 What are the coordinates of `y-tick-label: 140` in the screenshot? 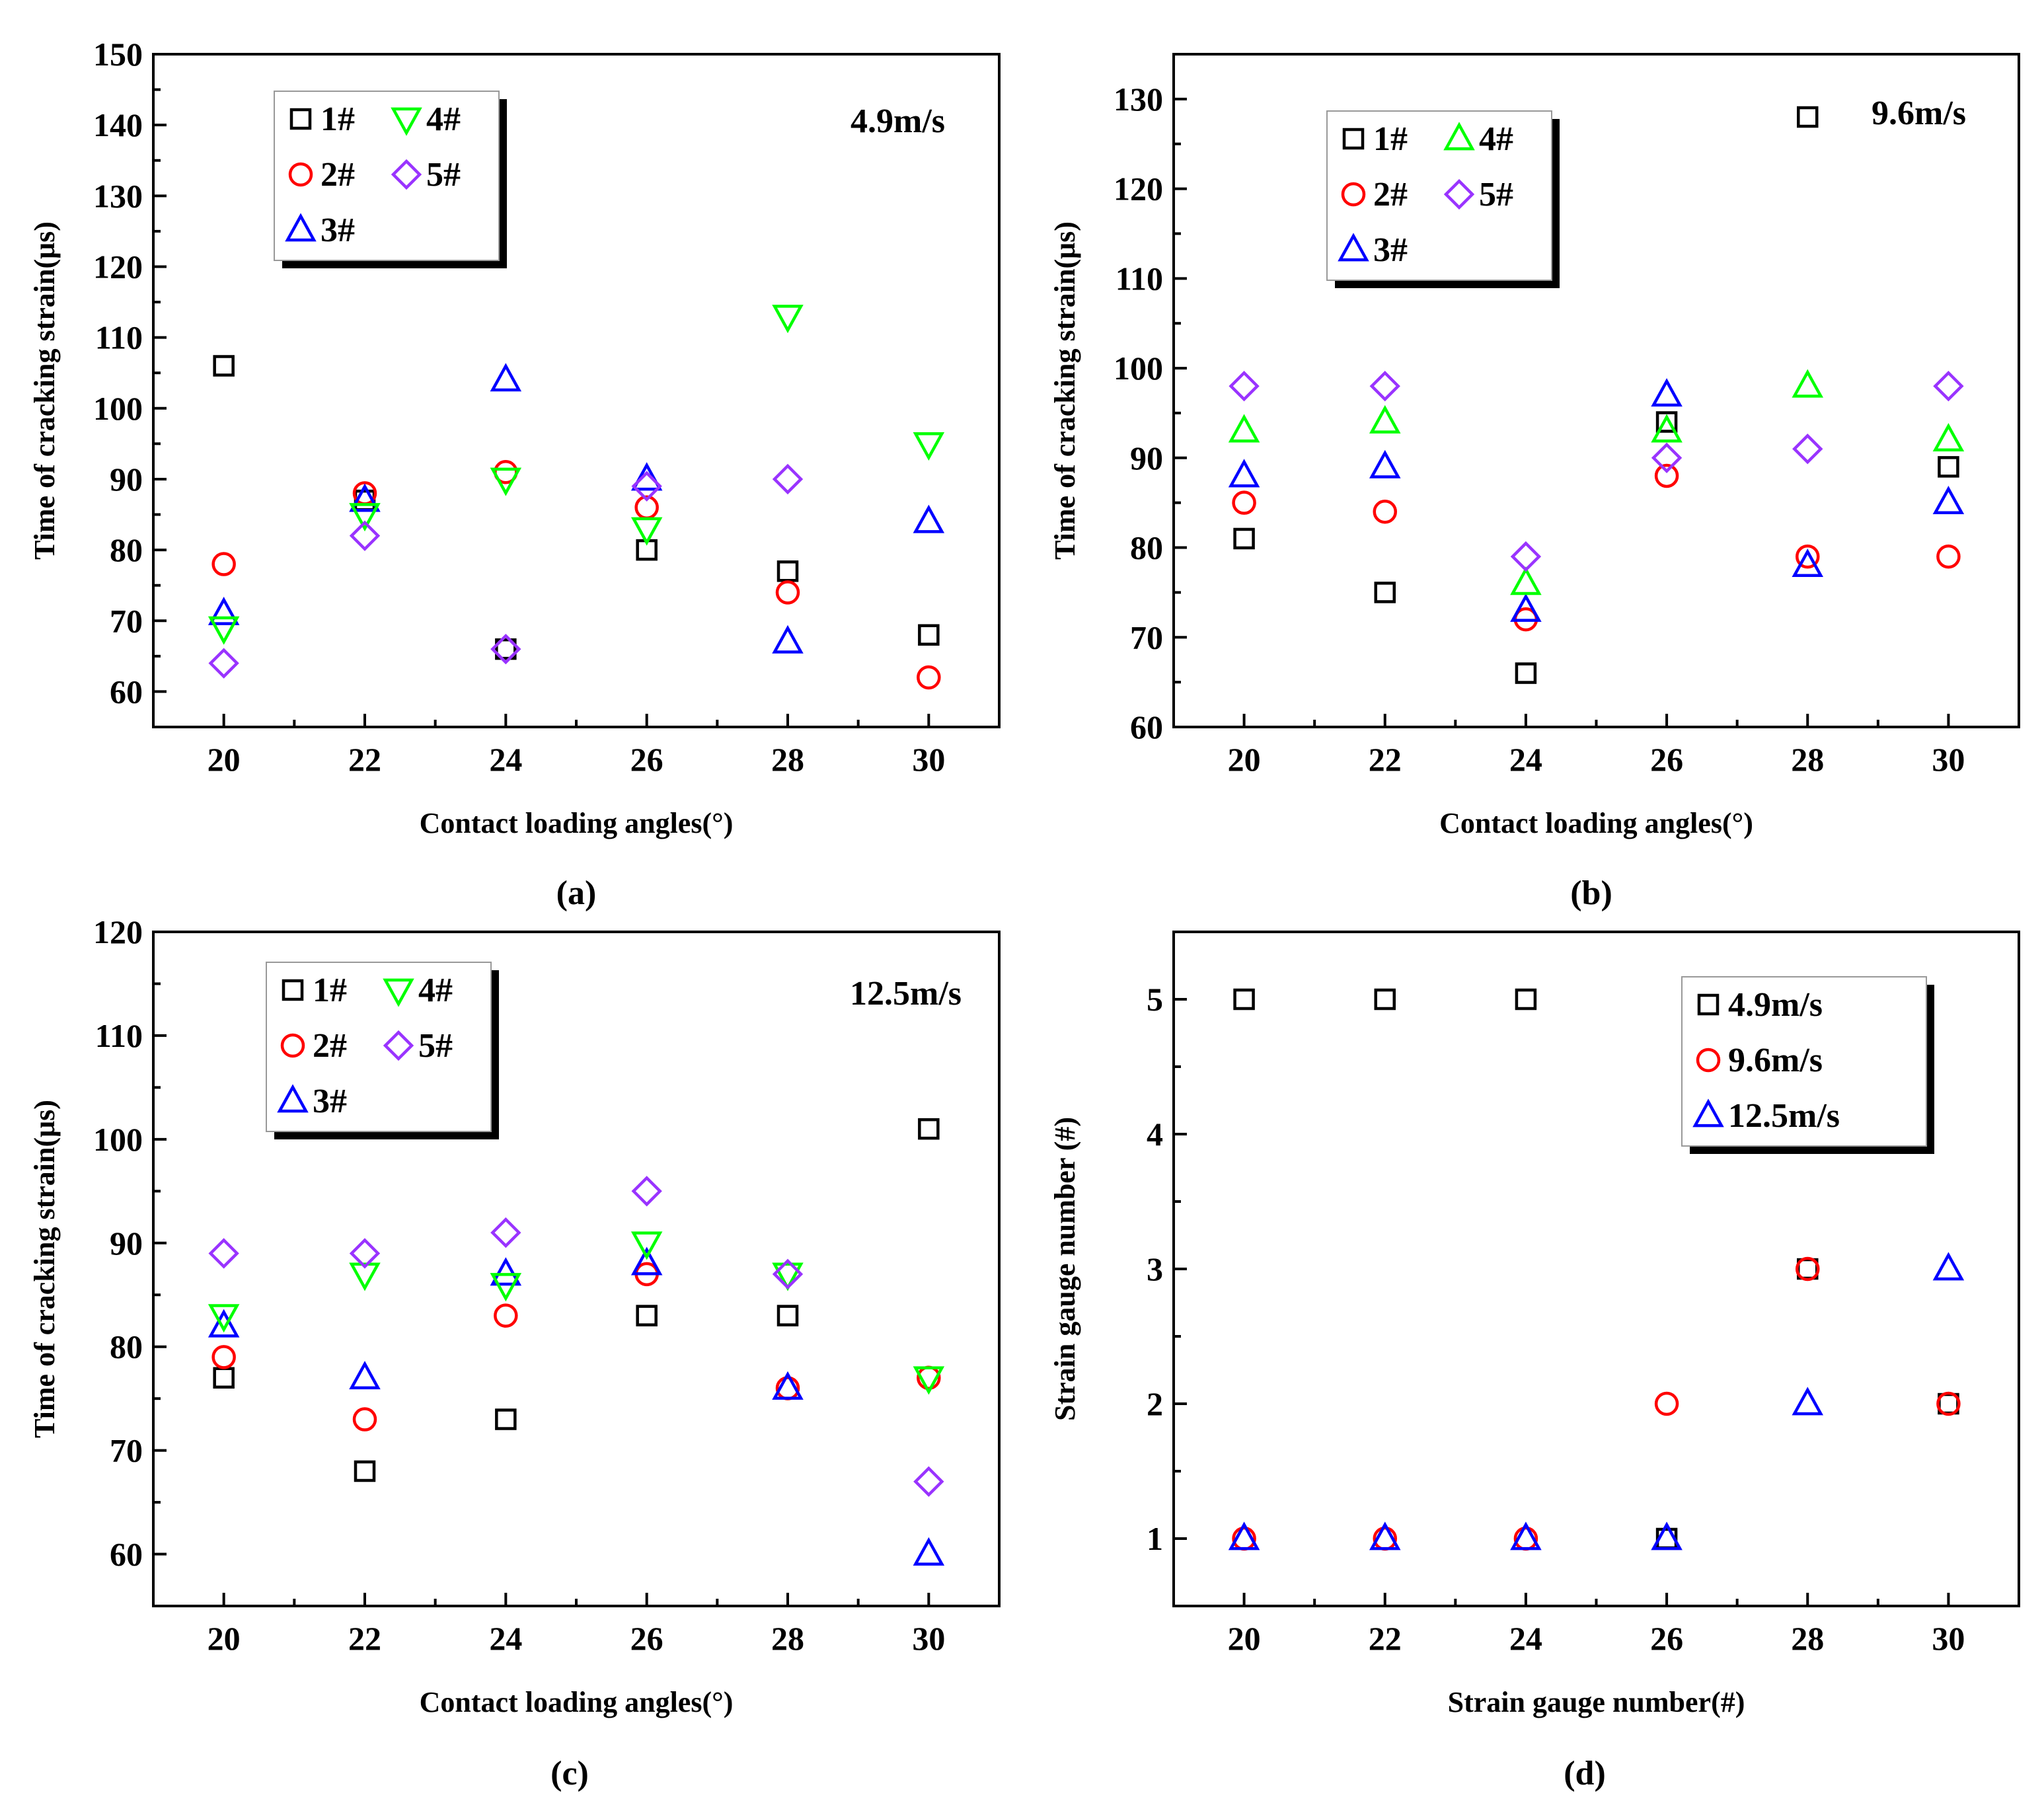 It's located at (118, 124).